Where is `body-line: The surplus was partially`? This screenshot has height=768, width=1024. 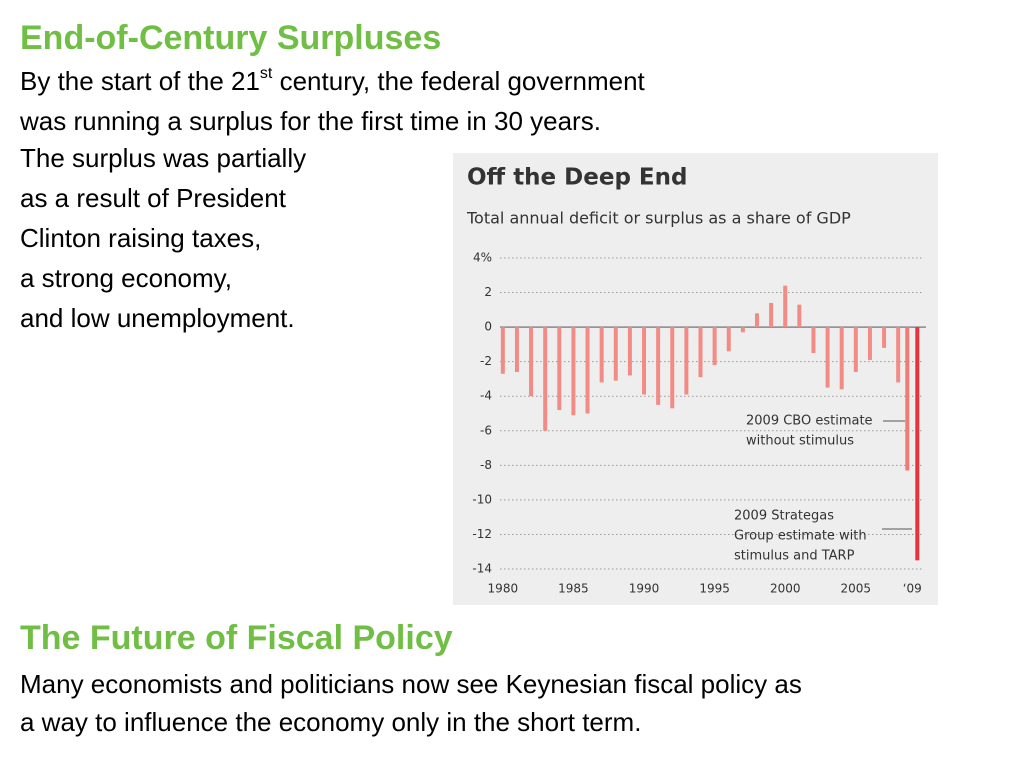
body-line: The surplus was partially is located at coordinates (163, 158).